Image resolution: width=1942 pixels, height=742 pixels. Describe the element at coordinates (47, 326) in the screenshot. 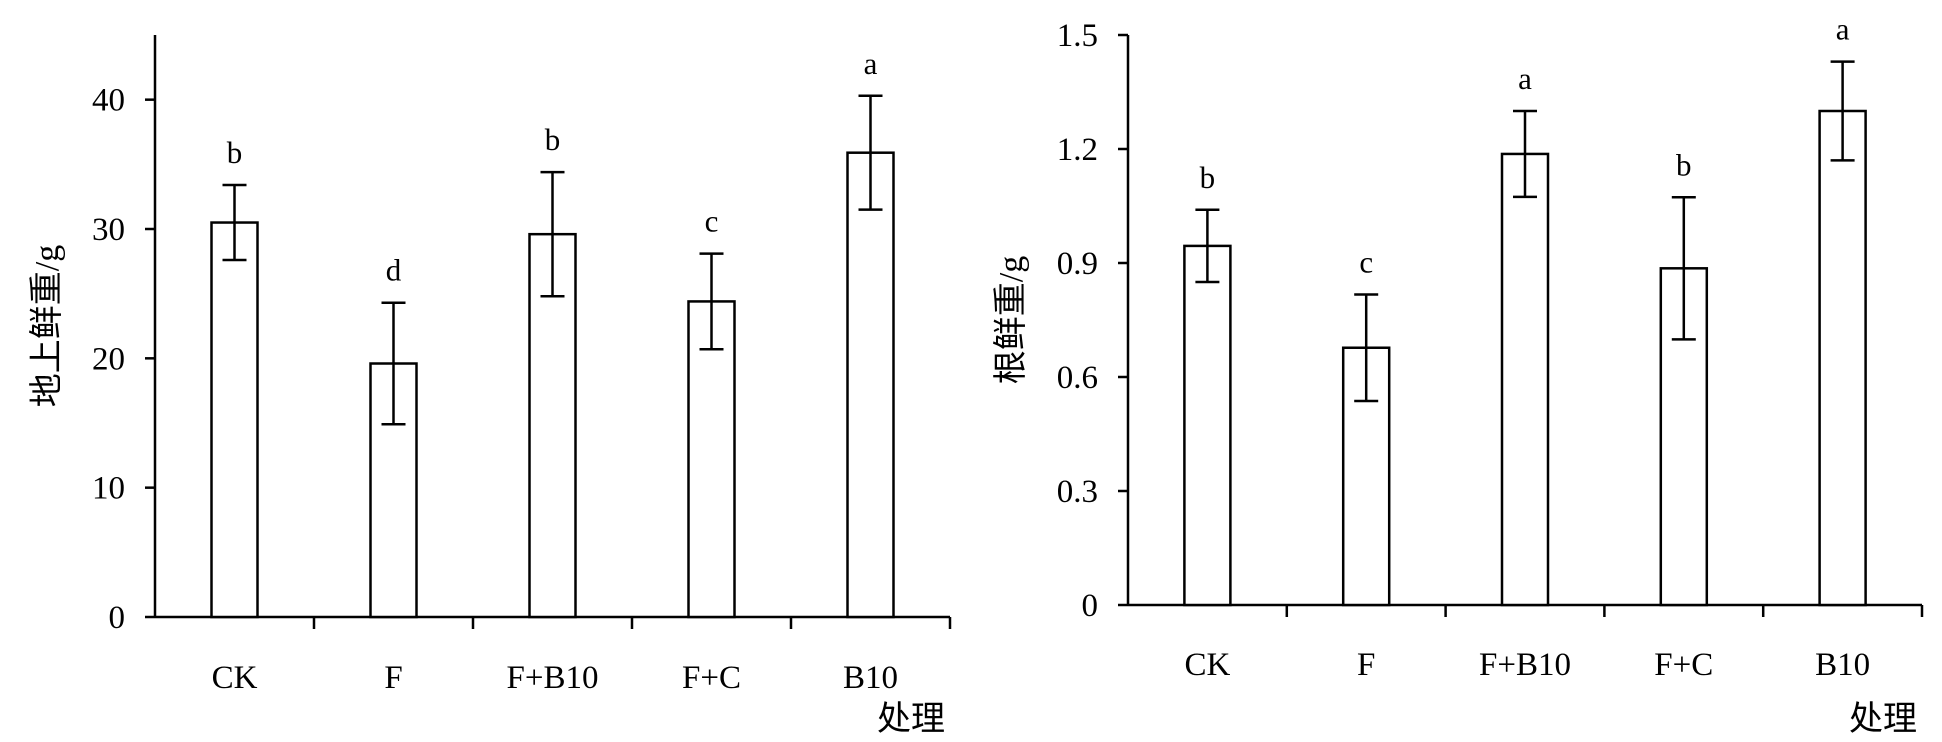

I see `y-axis-title: 地上鲜重/g` at that location.